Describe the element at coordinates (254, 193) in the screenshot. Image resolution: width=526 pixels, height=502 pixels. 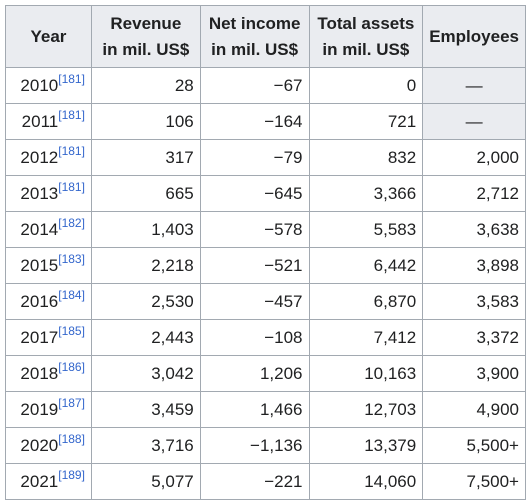
I see `net-income-cell: −645` at that location.